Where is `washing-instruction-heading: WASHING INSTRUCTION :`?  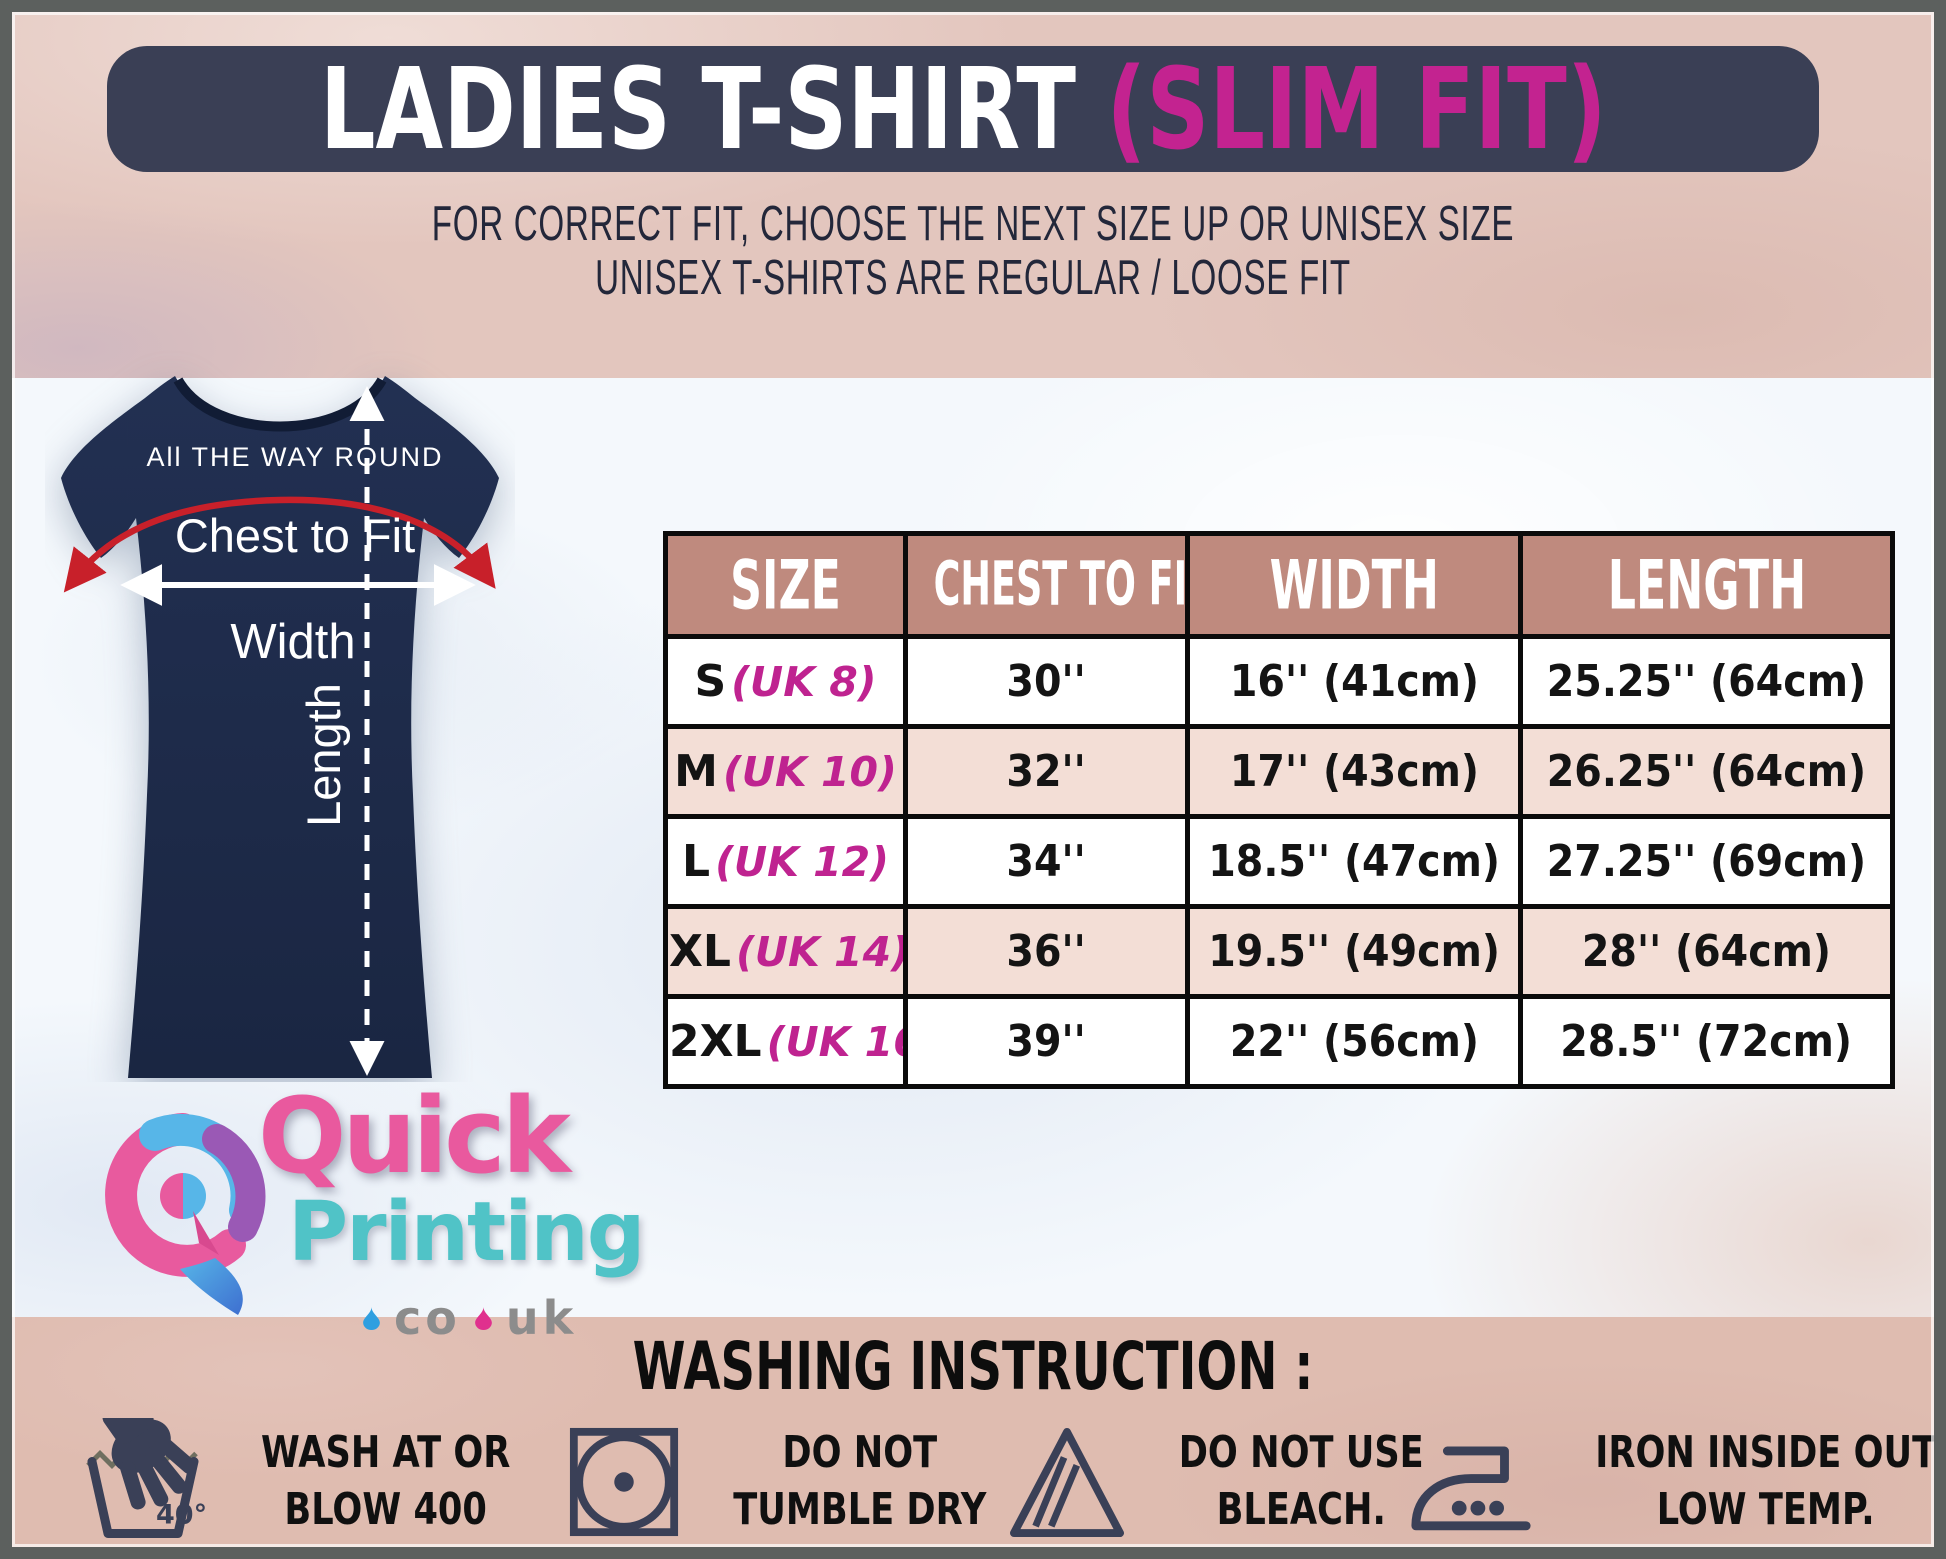 washing-instruction-heading: WASHING INSTRUCTION : is located at coordinates (973, 1367).